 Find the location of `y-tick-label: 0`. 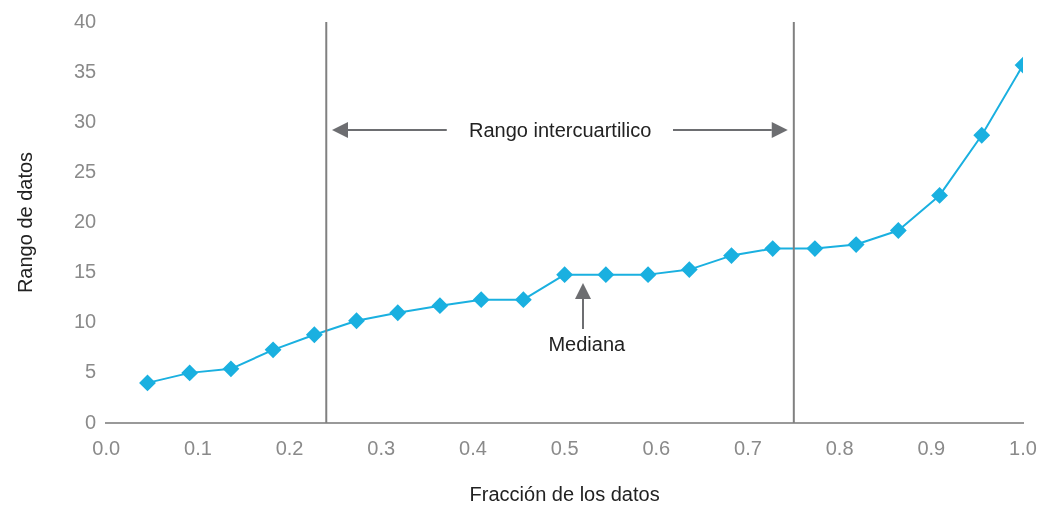

y-tick-label: 0 is located at coordinates (91, 421).